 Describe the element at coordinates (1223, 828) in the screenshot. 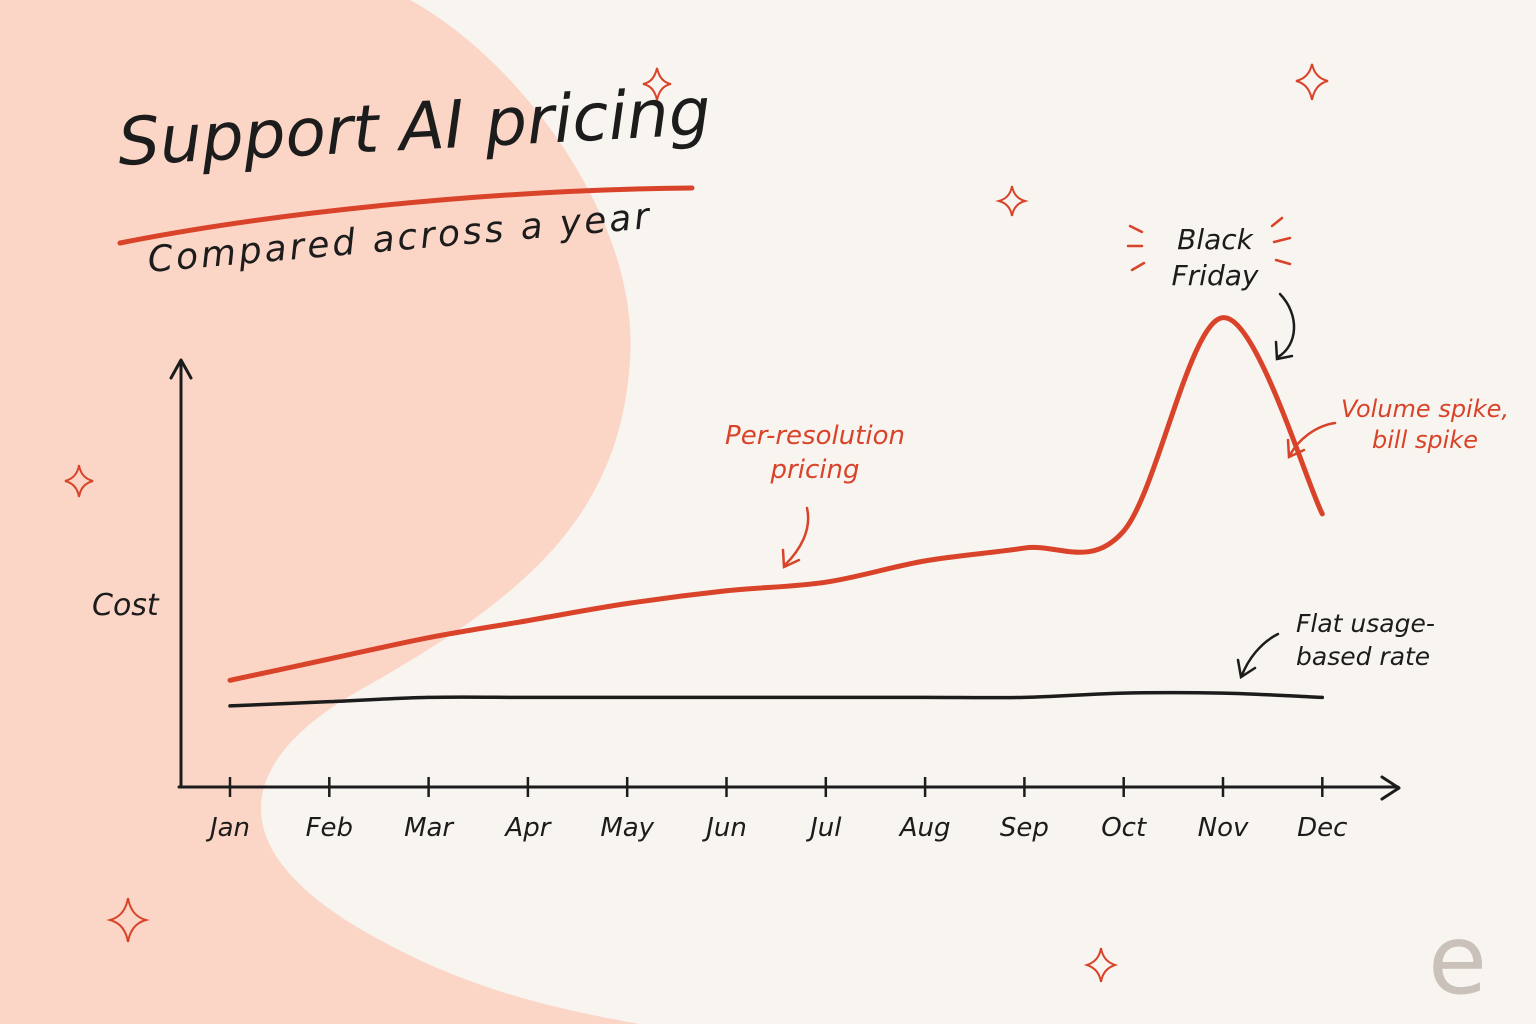

I see `x-tick-label: Nov` at that location.